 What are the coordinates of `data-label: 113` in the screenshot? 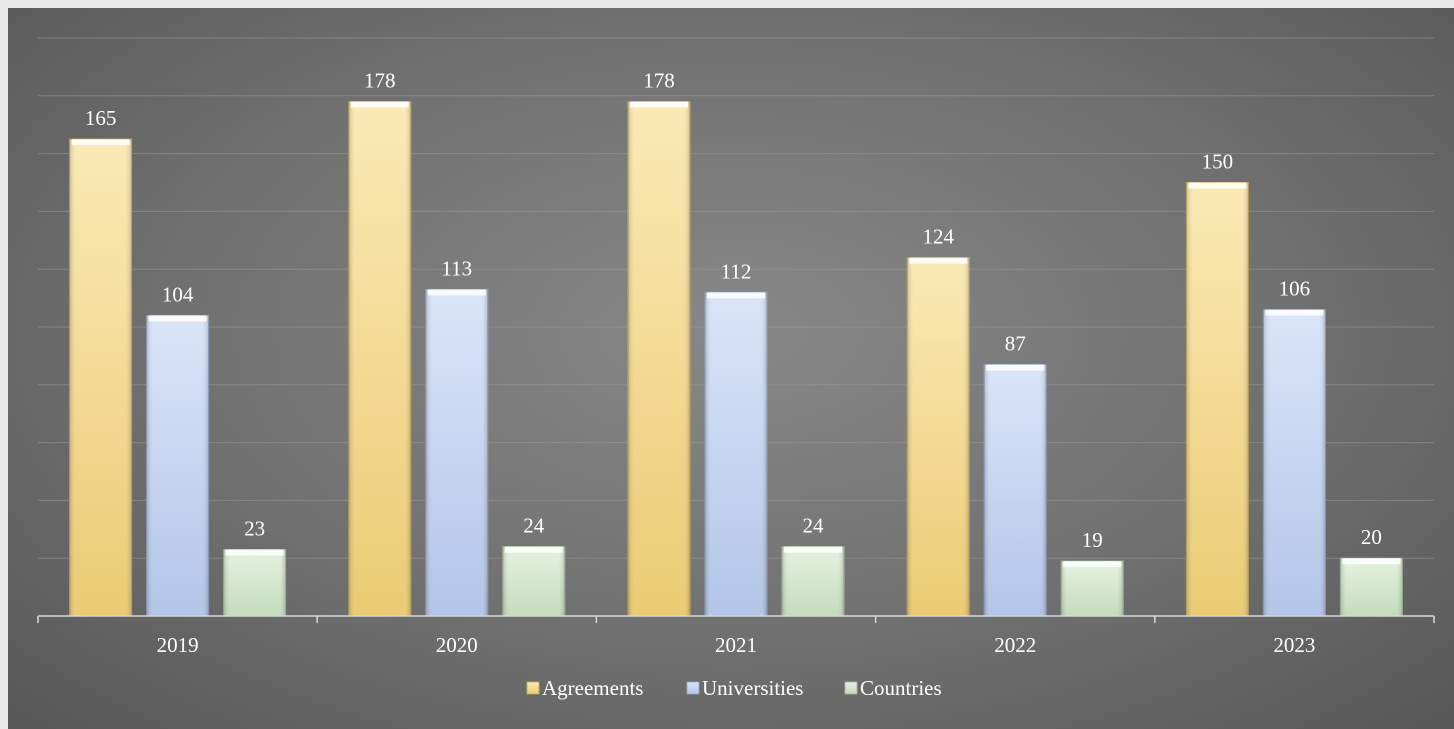 It's located at (456, 268).